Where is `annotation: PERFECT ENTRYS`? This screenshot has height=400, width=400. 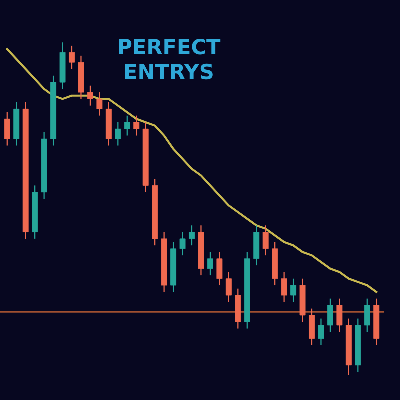 annotation: PERFECT ENTRYS is located at coordinates (170, 59).